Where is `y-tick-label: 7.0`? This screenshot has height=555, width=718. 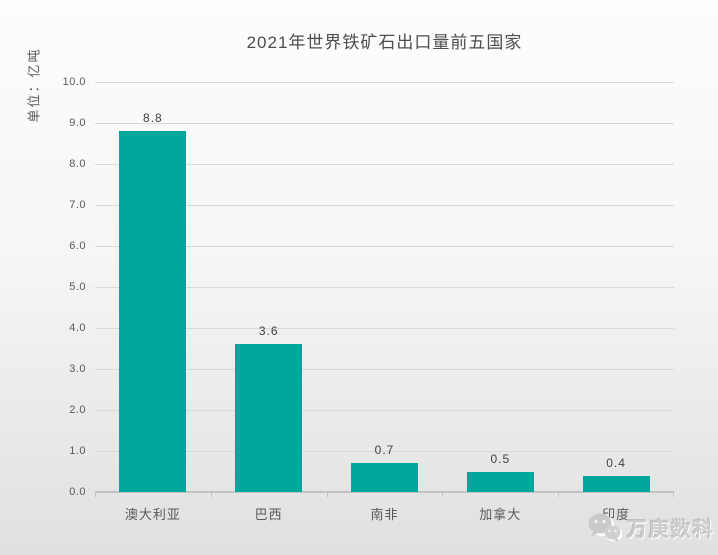
y-tick-label: 7.0 is located at coordinates (77, 205).